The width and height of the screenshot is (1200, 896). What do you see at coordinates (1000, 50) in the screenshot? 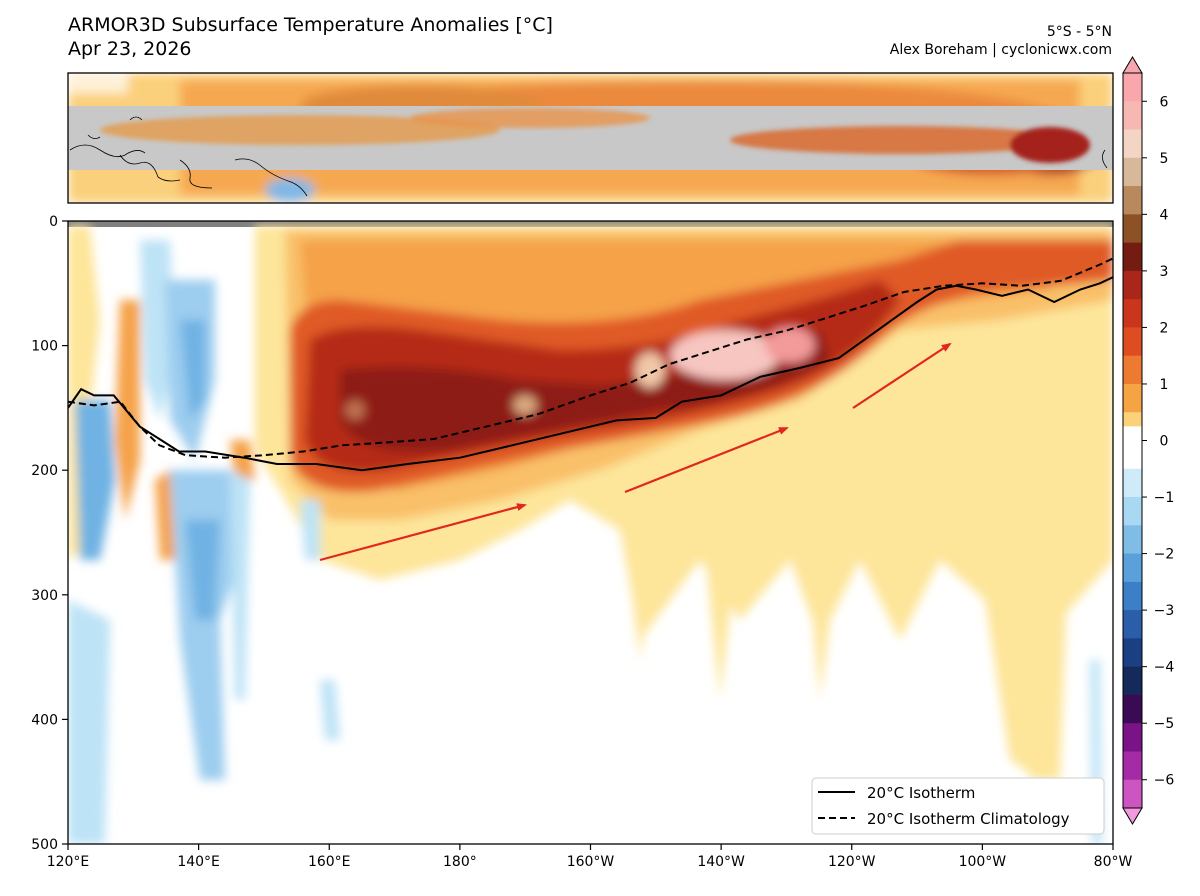
I see `credit-label: Alex Boreham | cyclonicwx.com` at bounding box center [1000, 50].